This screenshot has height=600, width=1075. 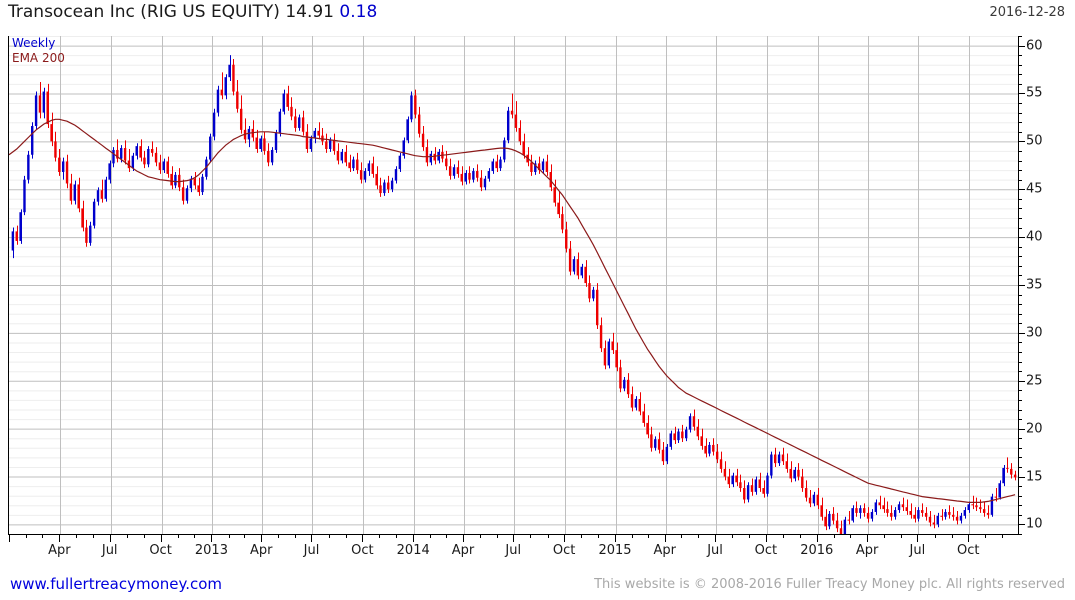 What do you see at coordinates (1034, 46) in the screenshot?
I see `y-axis-label: 60` at bounding box center [1034, 46].